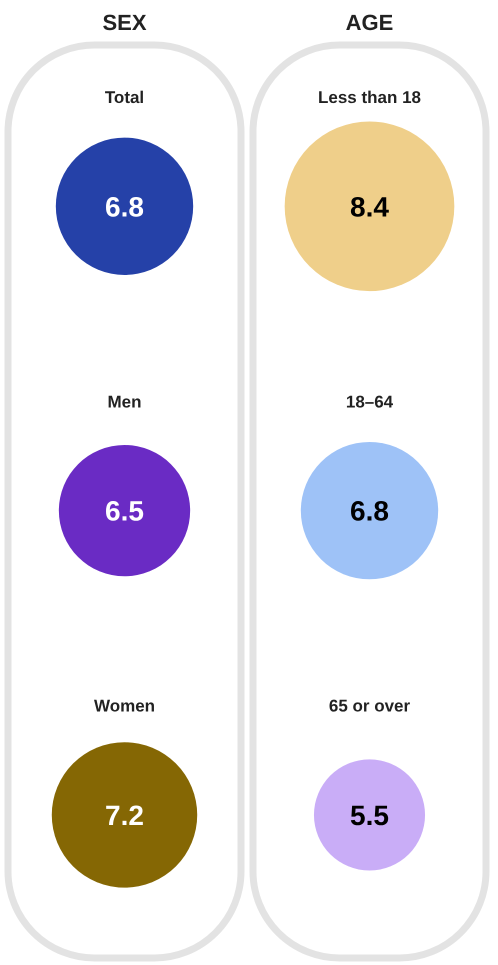  What do you see at coordinates (370, 402) in the screenshot?
I see `category-label: 18–64` at bounding box center [370, 402].